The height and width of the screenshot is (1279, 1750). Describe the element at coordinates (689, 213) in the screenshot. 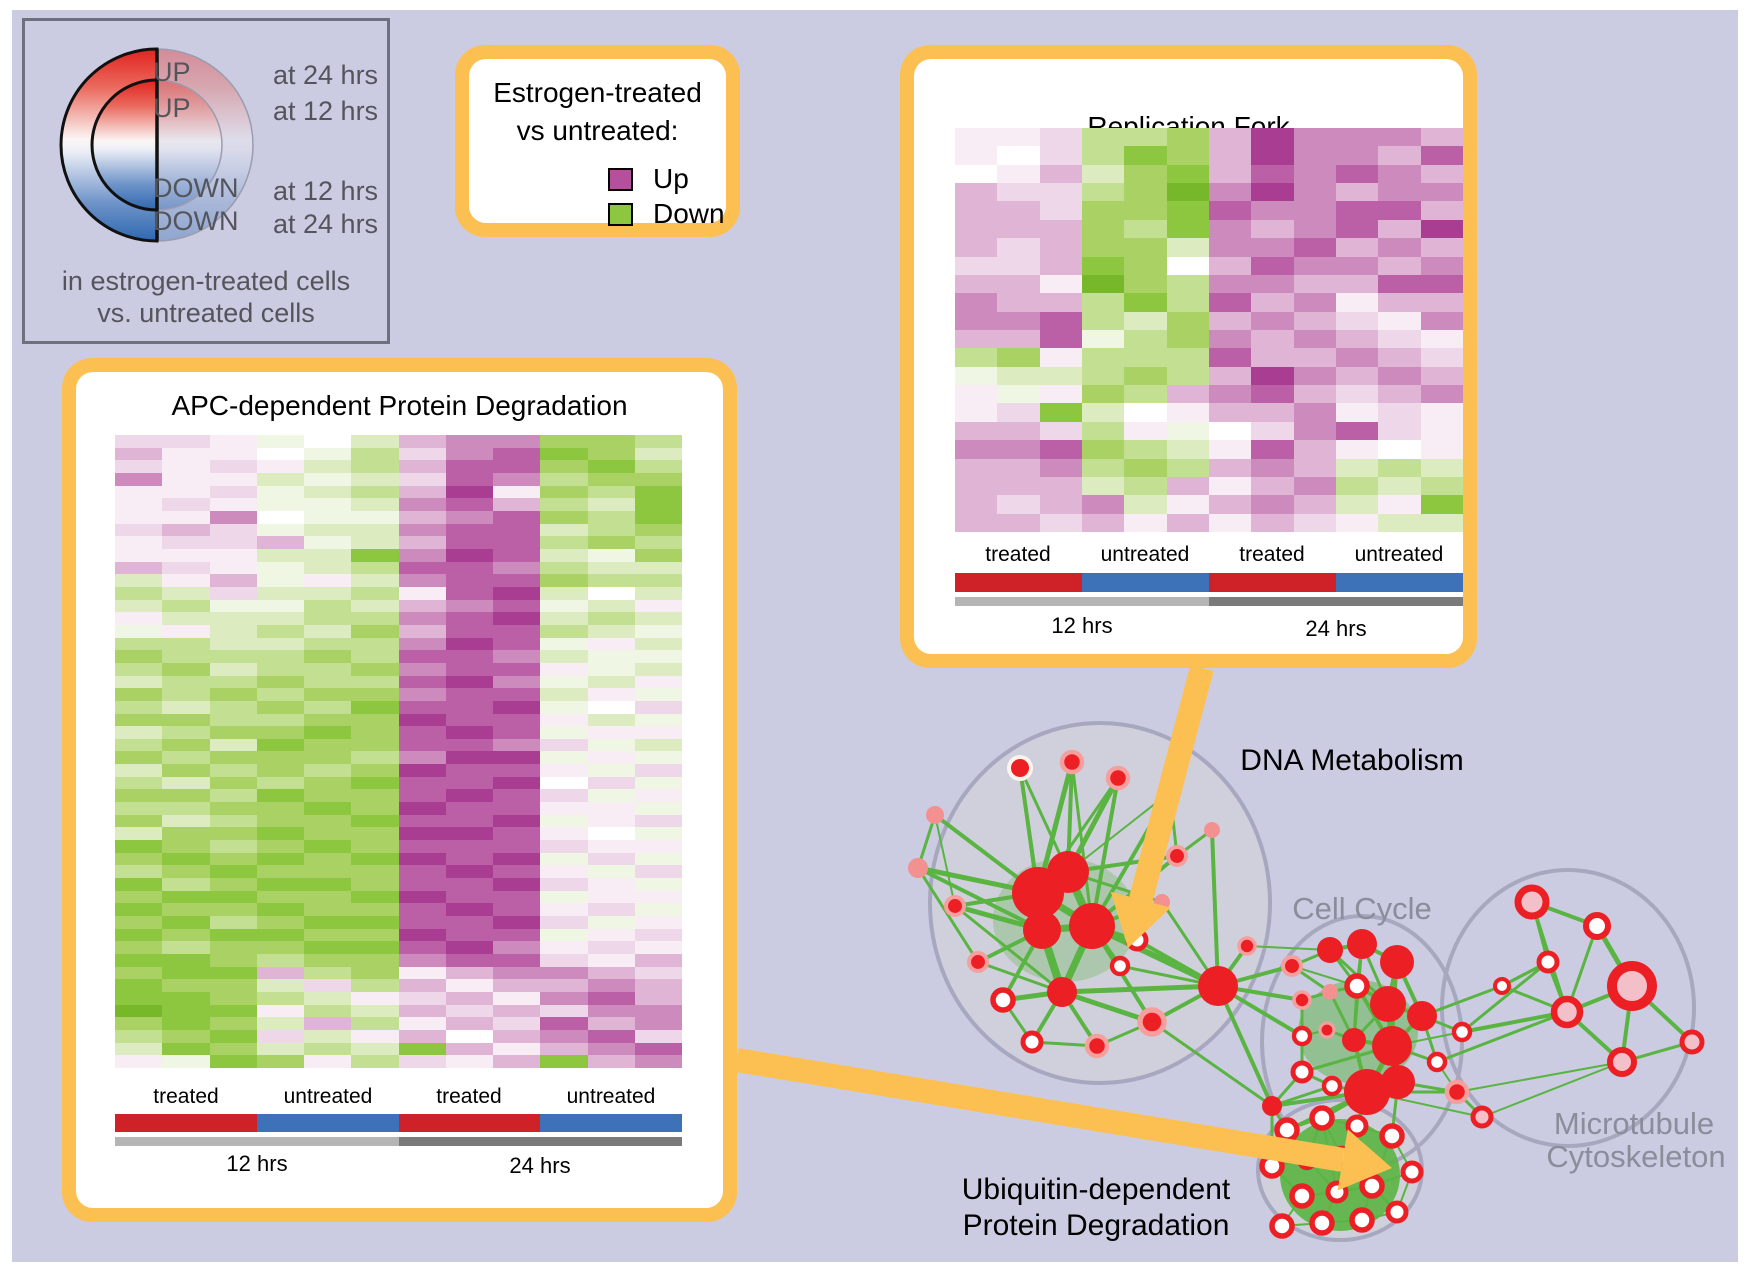

I see `down-label: Down` at that location.